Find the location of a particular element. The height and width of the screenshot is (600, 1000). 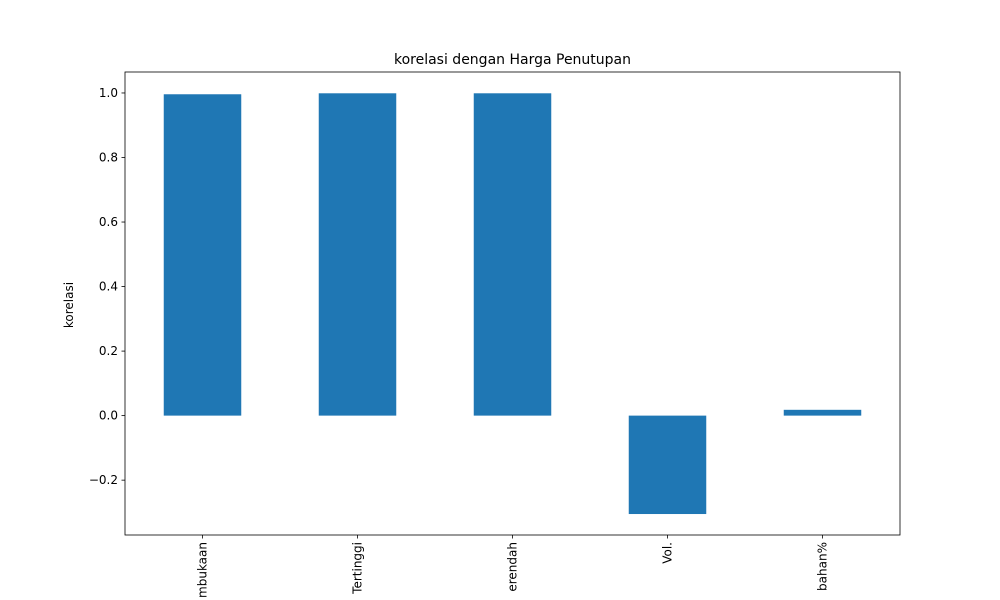

x-tick-label: bahan% is located at coordinates (823, 566).